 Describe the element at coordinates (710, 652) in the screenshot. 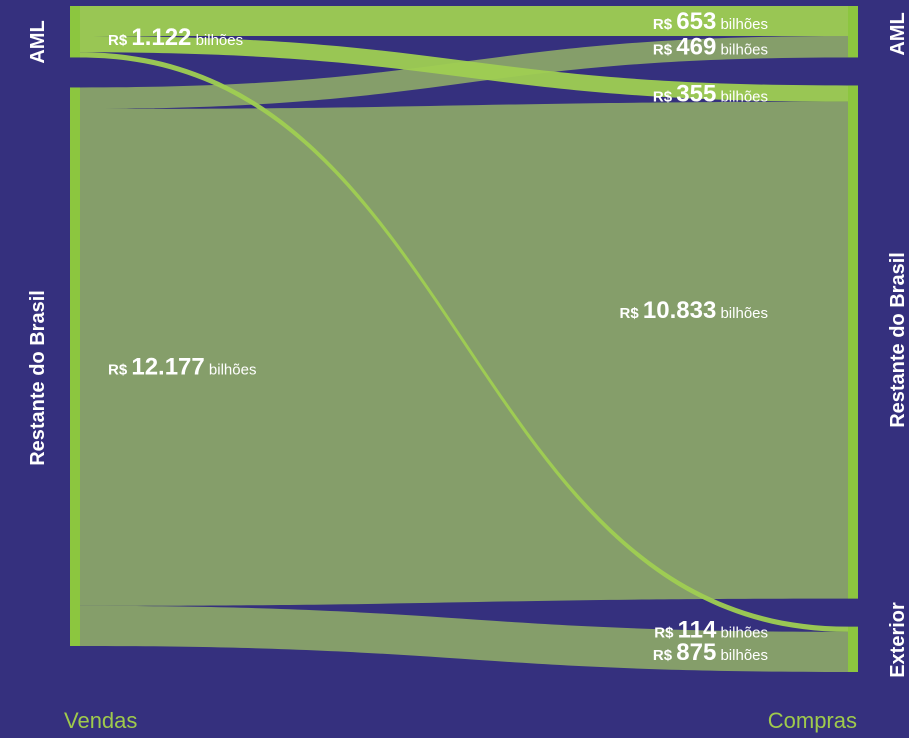

I see `flow-value-label-rb_v-to-ext_c: R$ 875 bilhões` at that location.